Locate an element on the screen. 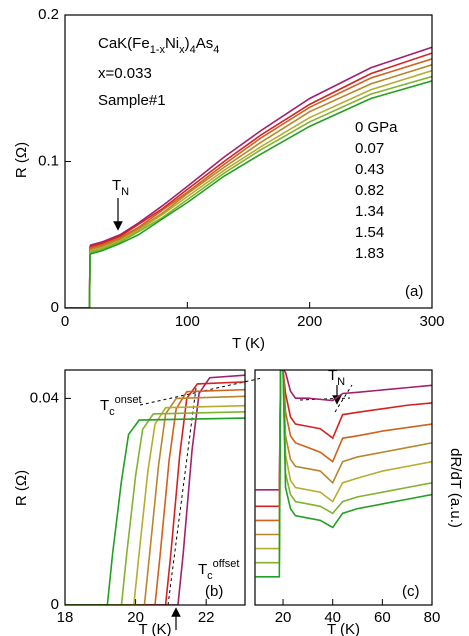 The image size is (469, 636). legend-entry: 1.83 is located at coordinates (369, 253).